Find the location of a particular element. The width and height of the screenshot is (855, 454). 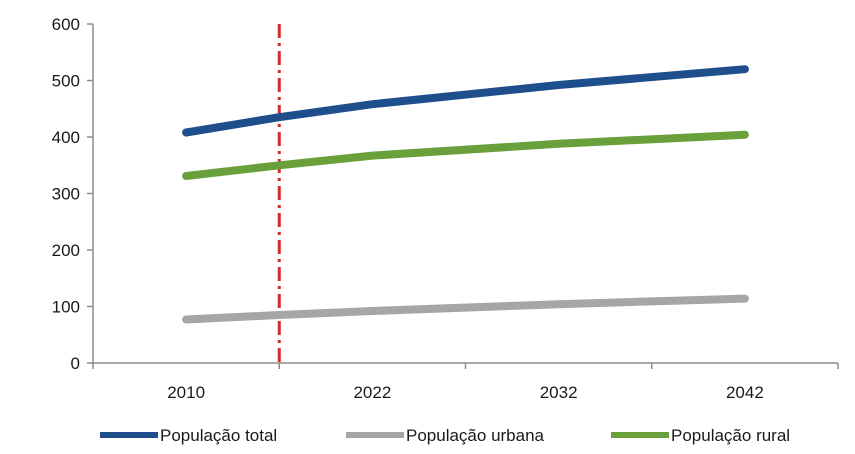

y-tick-label: 600 is located at coordinates (66, 24).